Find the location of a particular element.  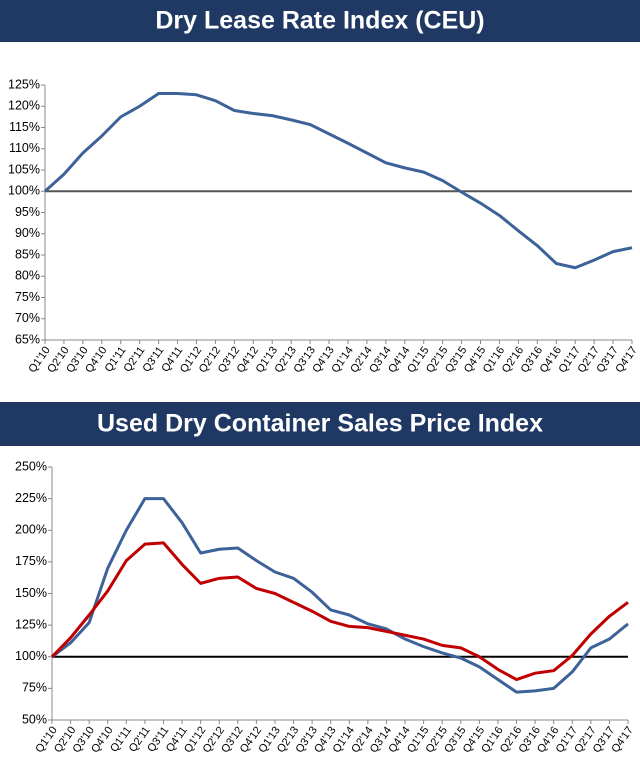

chart-title: Used Dry Container Sales Price Index is located at coordinates (320, 424).